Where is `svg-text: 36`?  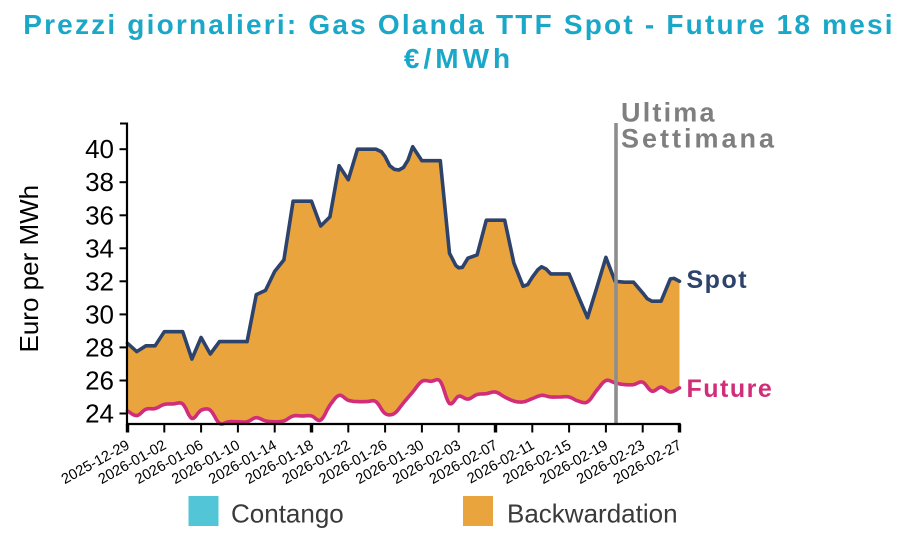 svg-text: 36 is located at coordinates (99, 215).